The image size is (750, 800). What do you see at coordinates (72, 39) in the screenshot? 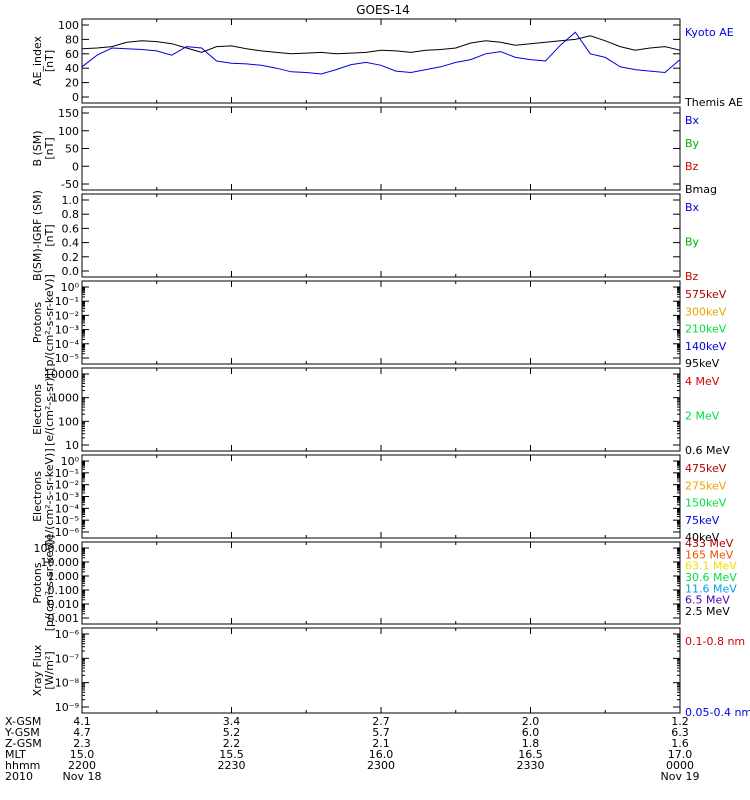
I see `y-tick-label: 80` at bounding box center [72, 39].